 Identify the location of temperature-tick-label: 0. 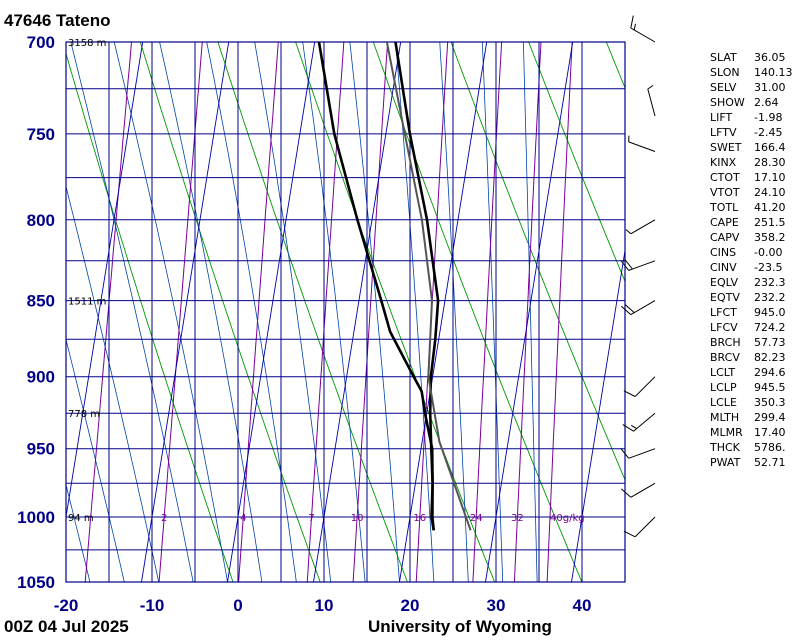
(237, 605).